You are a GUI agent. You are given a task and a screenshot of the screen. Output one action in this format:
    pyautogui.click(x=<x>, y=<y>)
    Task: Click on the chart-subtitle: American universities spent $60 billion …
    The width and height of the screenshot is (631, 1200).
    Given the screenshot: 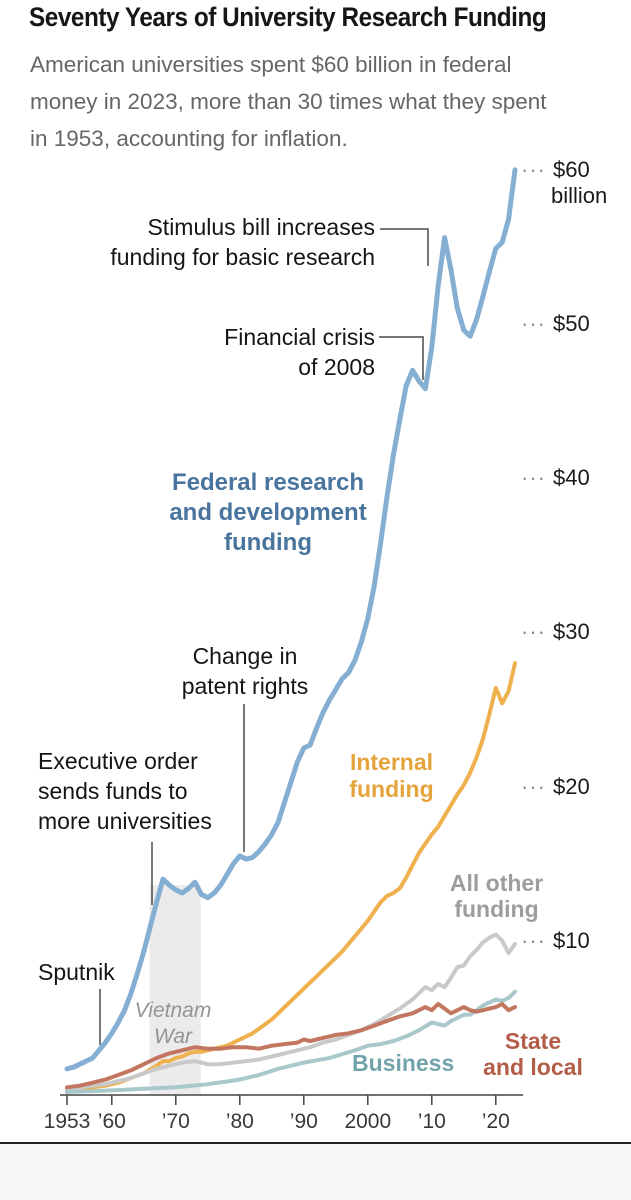 What is the action you would take?
    pyautogui.click(x=288, y=101)
    